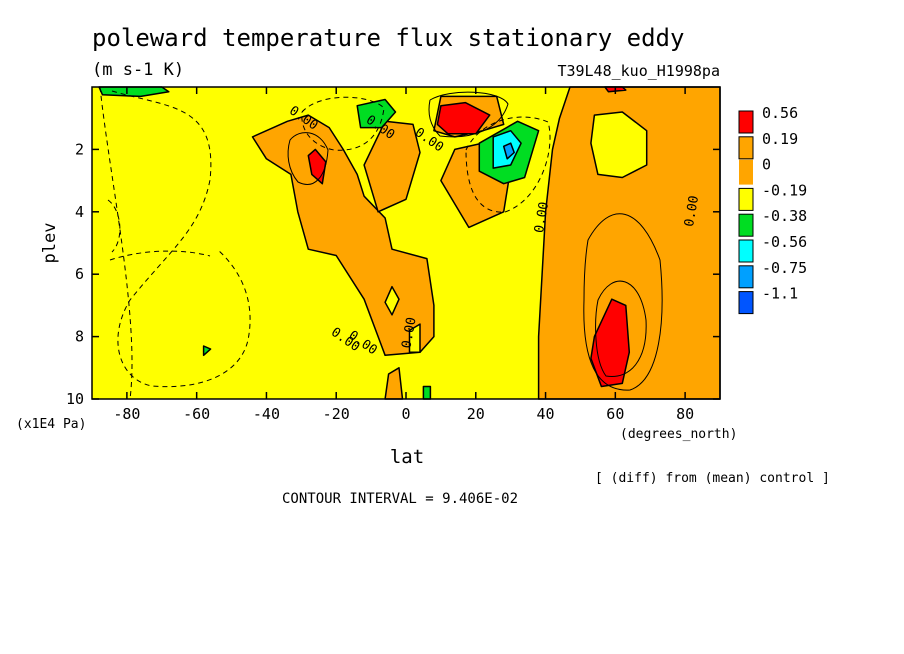  I want to click on y-tick-label: 8, so click(79, 337).